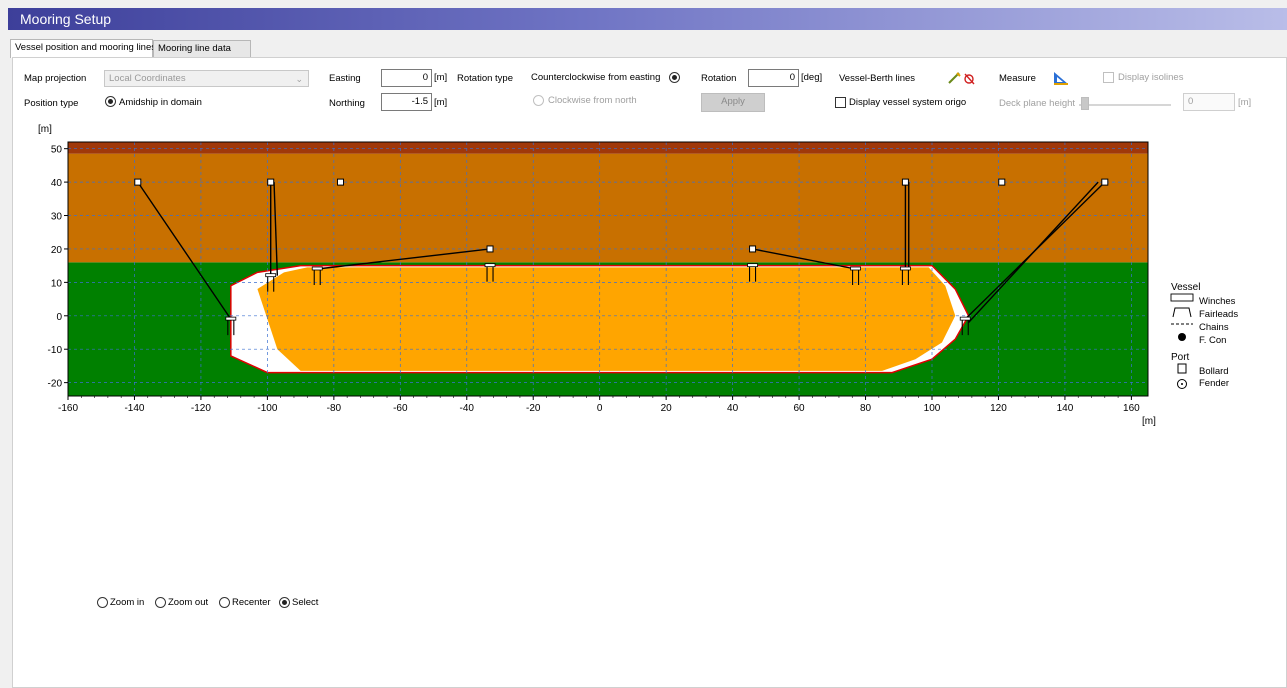  Describe the element at coordinates (719, 78) in the screenshot. I see `rotation-label: Rotation` at that location.